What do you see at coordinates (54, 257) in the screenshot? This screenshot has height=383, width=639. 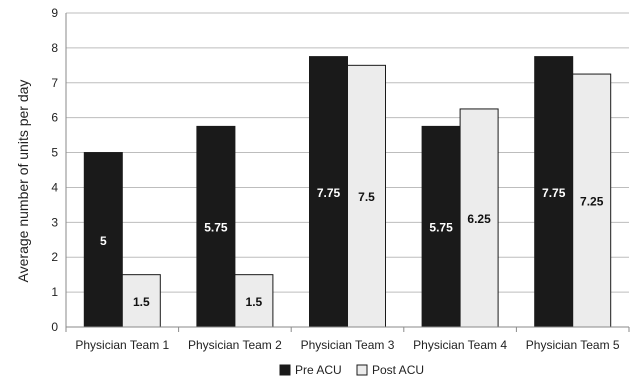 I see `y-tick-label: 2` at bounding box center [54, 257].